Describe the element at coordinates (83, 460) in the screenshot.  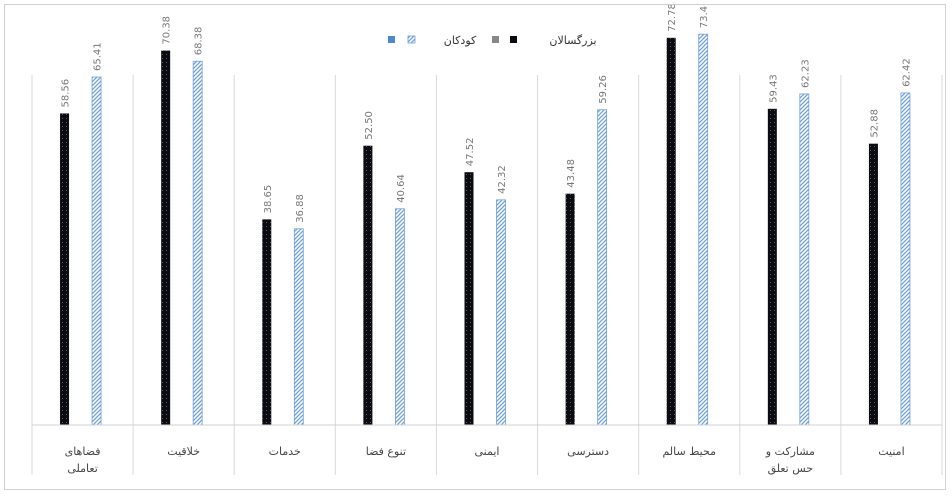
I see `category-tick-label: فضاهای تعاملی` at that location.